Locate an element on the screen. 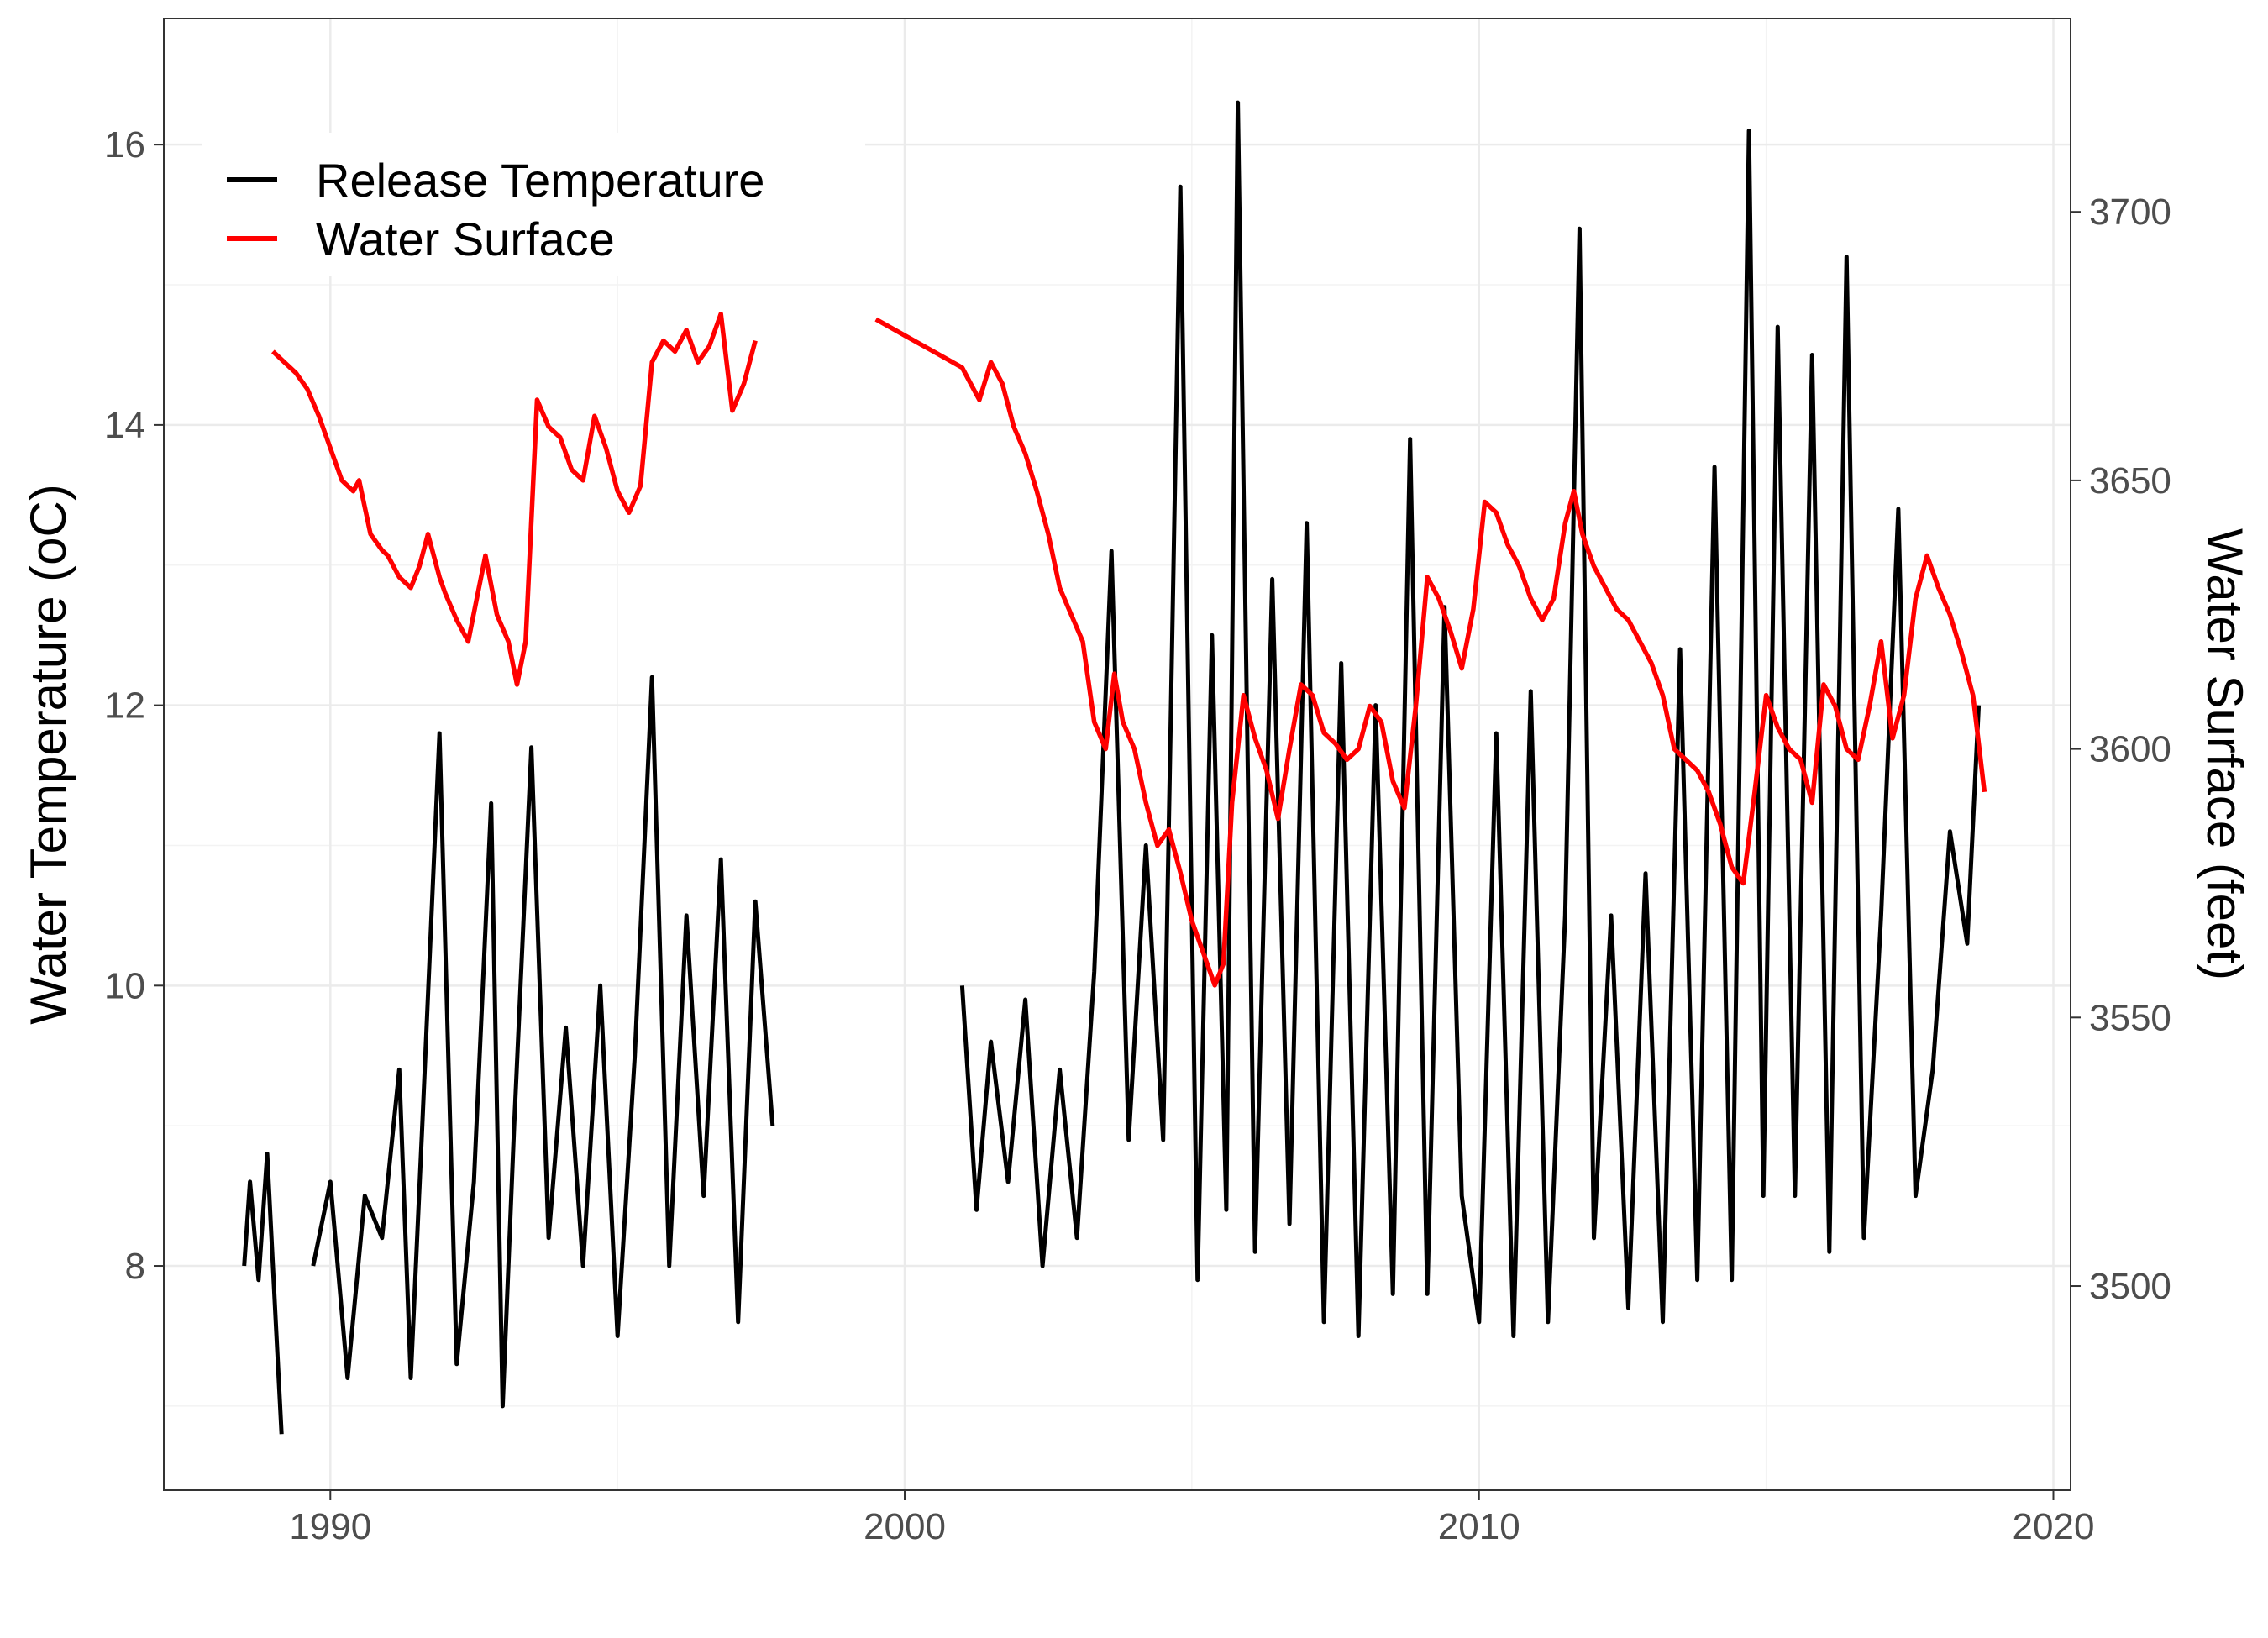  legend-background is located at coordinates (533, 204).